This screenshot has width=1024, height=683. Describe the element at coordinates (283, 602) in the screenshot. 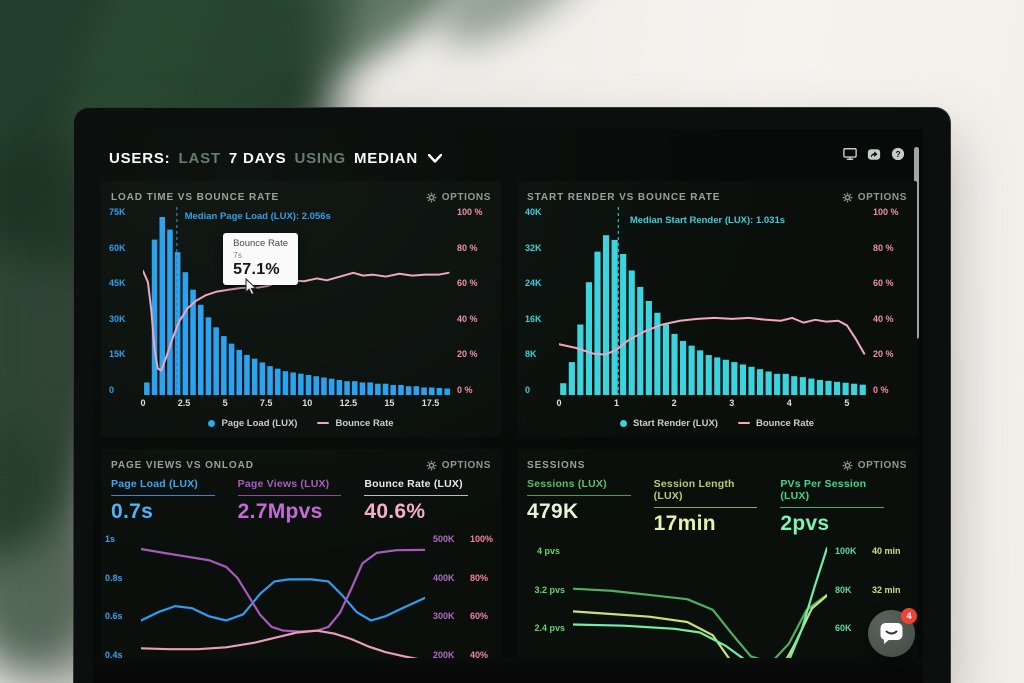

I see `chart-plot` at that location.